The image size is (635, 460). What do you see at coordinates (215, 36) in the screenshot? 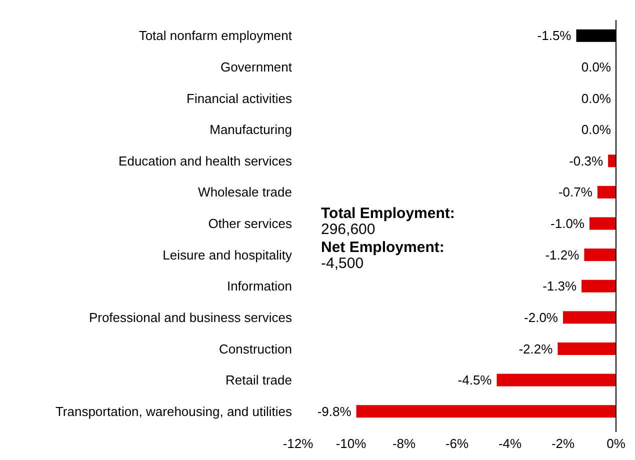
I see `y-tick-label: Total nonfarm employment` at bounding box center [215, 36].